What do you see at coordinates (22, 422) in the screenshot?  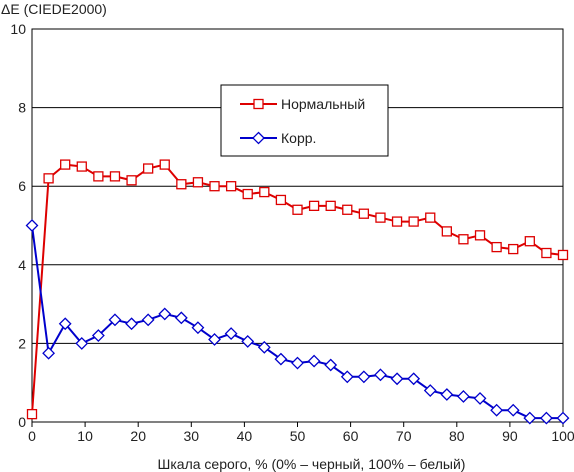 I see `y-tick-label: 0` at bounding box center [22, 422].